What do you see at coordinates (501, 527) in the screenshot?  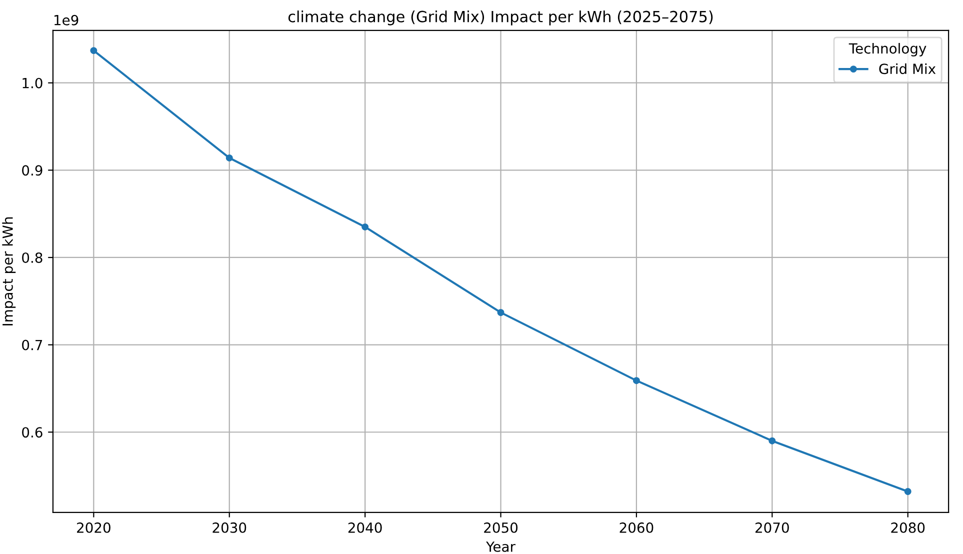 I see `x-tick-label: 2050` at bounding box center [501, 527].